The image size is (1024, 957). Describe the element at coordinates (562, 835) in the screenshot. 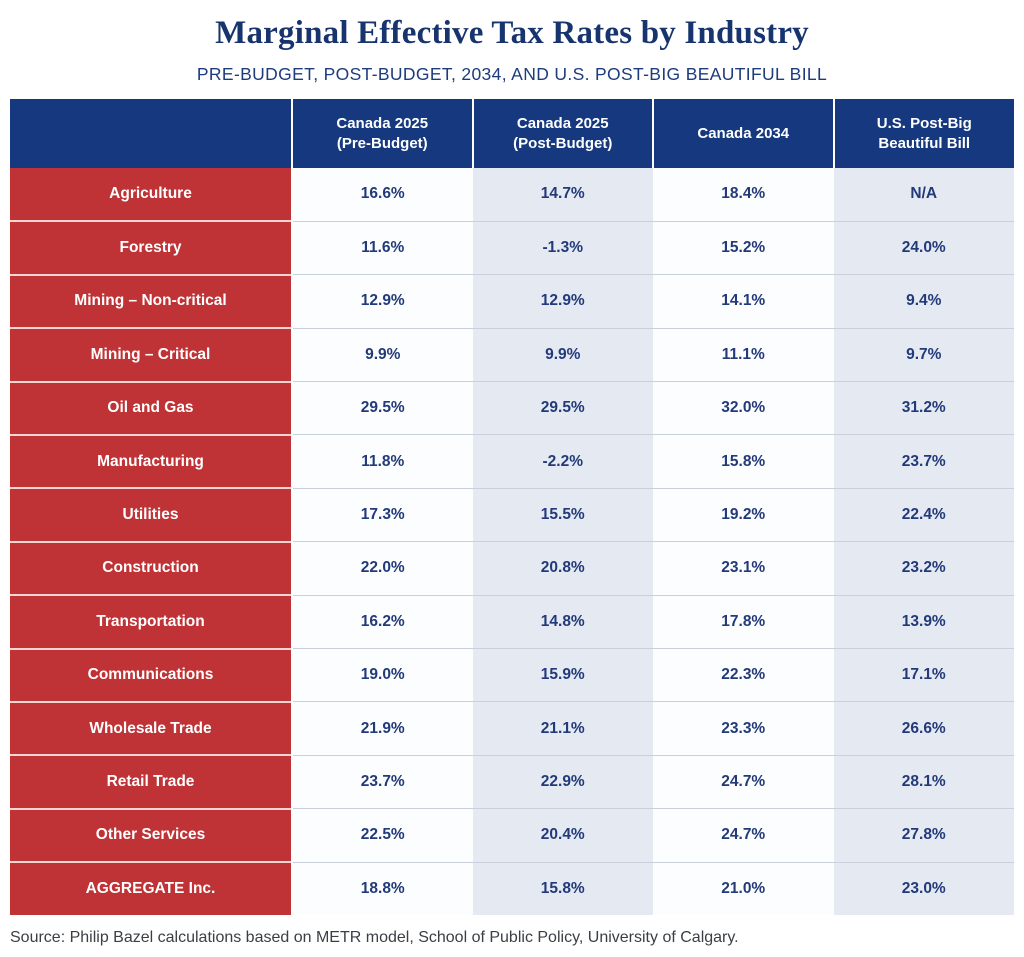

I see `table-cell-value: 20.4%` at that location.